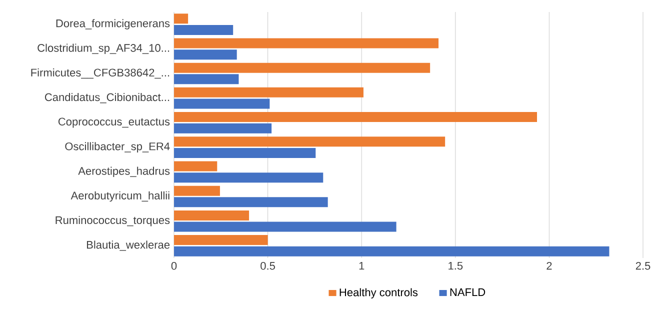 The image size is (669, 326). Describe the element at coordinates (124, 172) in the screenshot. I see `y-tick-label: Aerostipes_hadrus` at that location.